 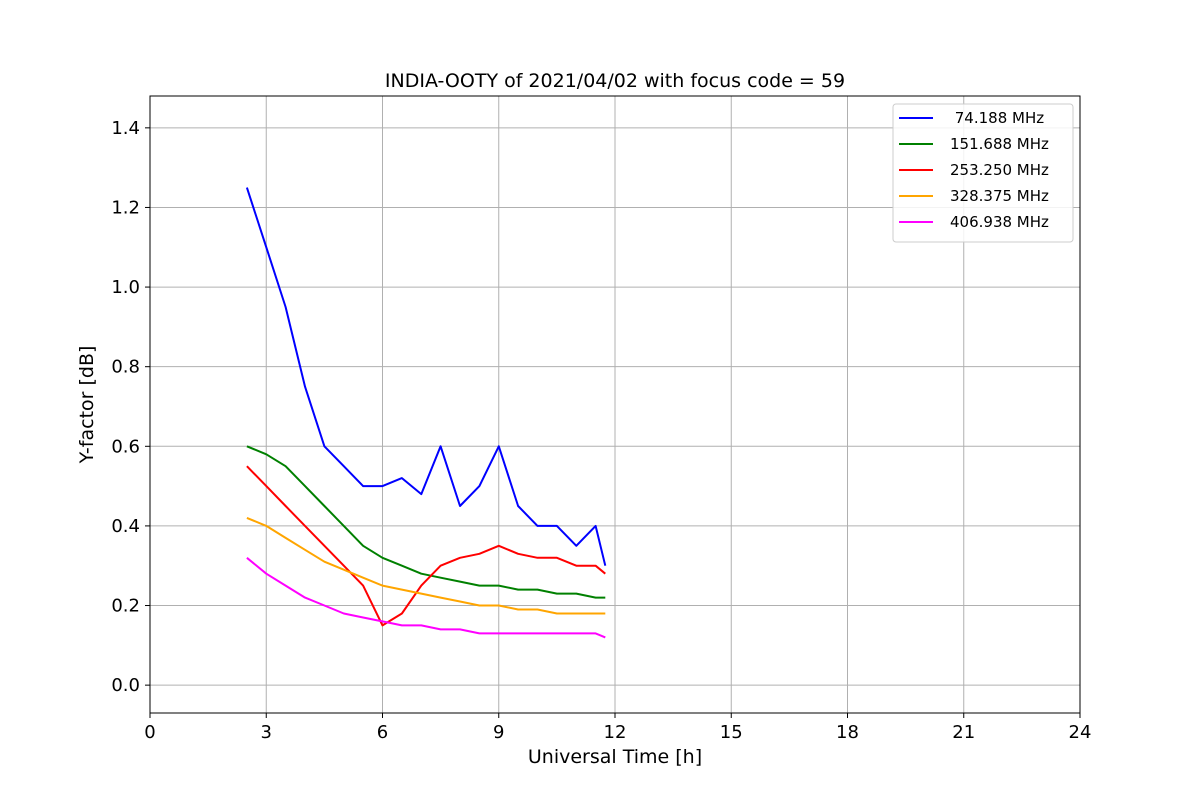 What do you see at coordinates (999, 196) in the screenshot?
I see `legend-label: 328.375 MHz` at bounding box center [999, 196].